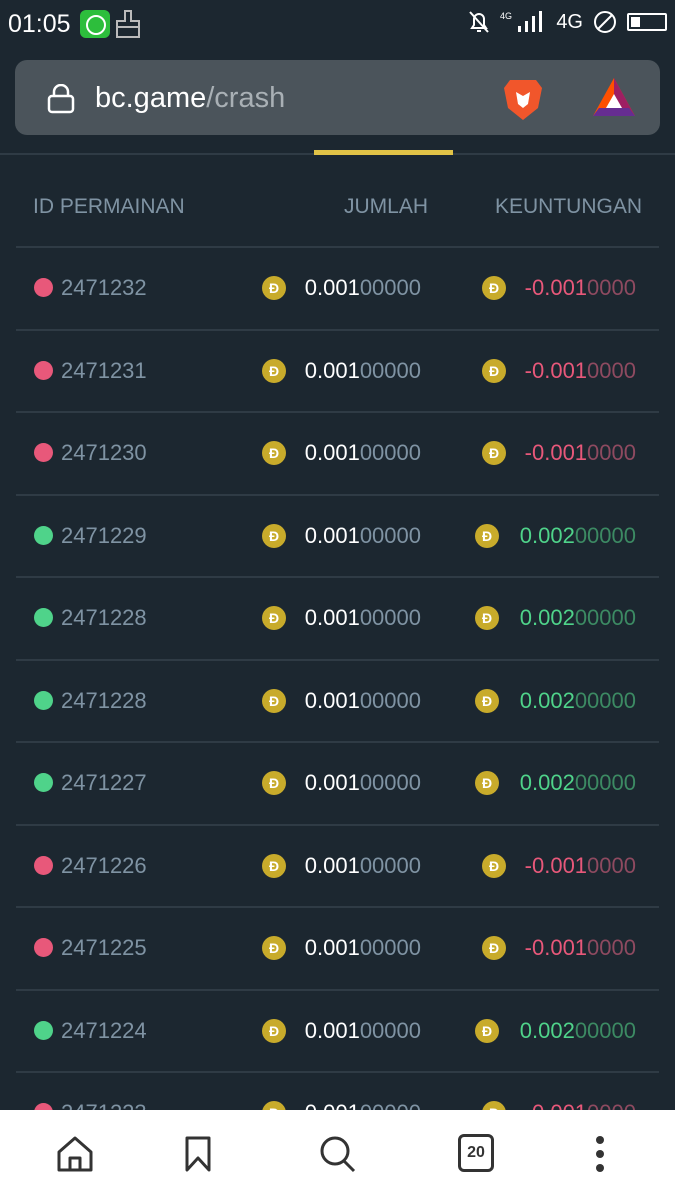 This screenshot has height=1200, width=675. I want to click on game-id: 2471226, so click(104, 865).